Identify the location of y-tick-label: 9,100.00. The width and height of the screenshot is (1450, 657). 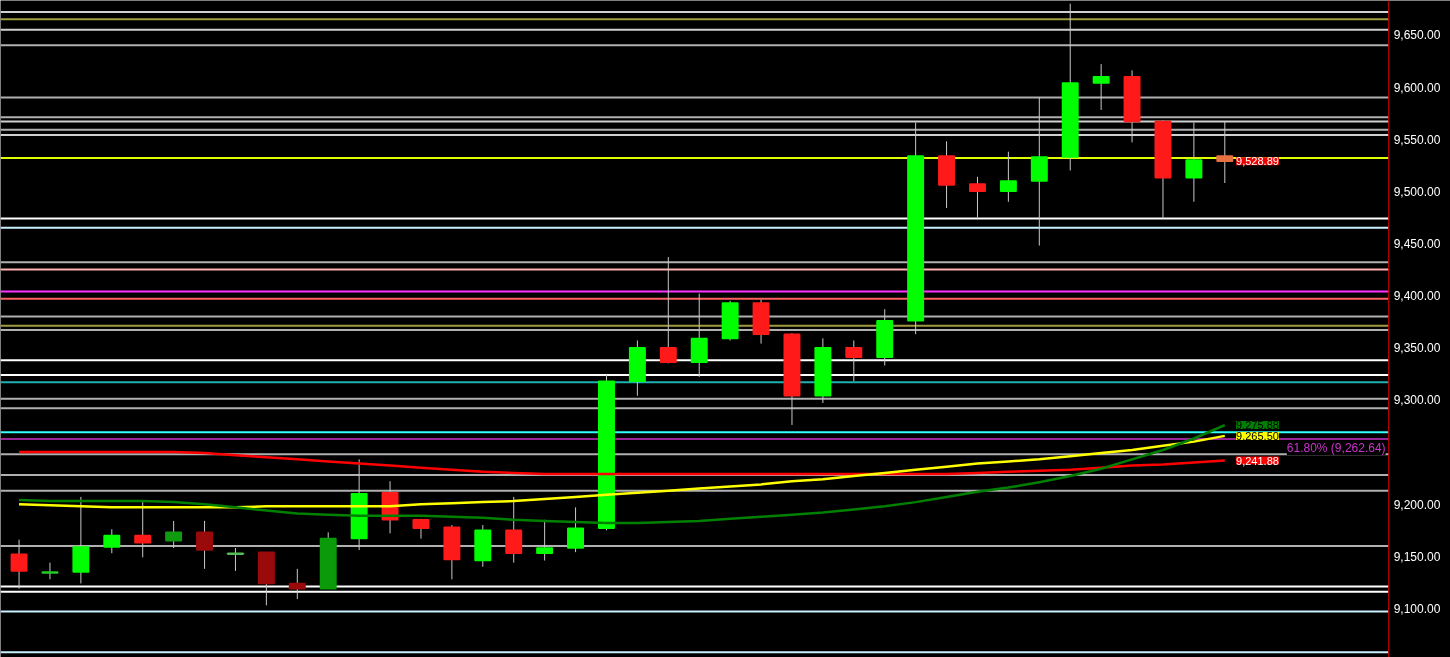
(1417, 608).